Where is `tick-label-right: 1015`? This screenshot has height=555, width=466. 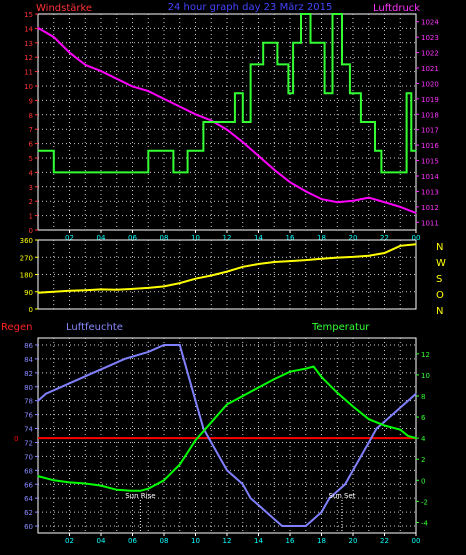 tick-label-right: 1015 is located at coordinates (430, 162).